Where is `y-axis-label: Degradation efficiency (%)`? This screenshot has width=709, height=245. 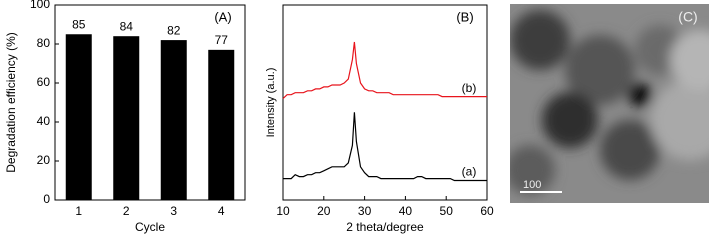 y-axis-label: Degradation efficiency (%) is located at coordinates (11, 102).